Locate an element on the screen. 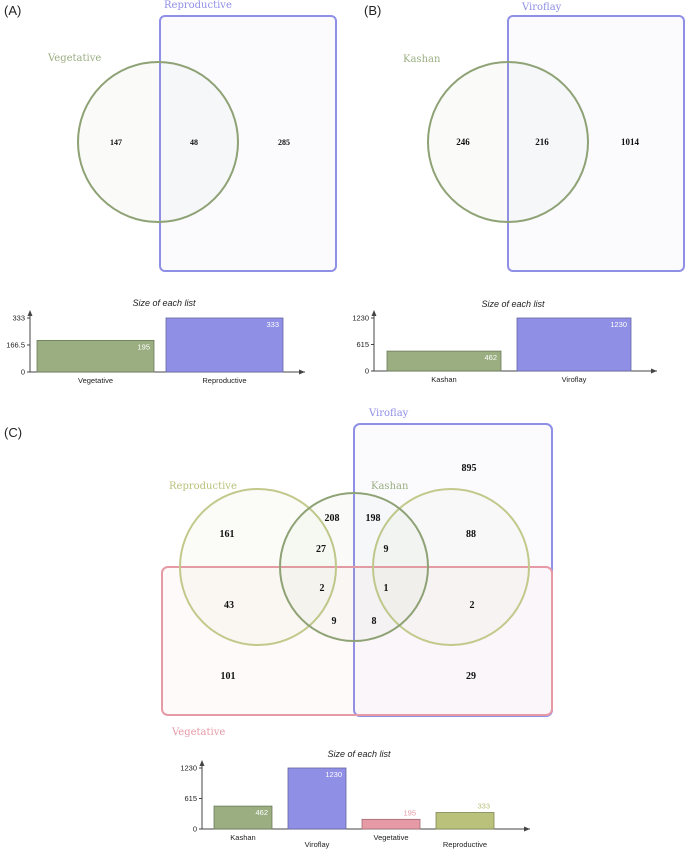 The width and height of the screenshot is (685, 853). panel-c-label: (C) is located at coordinates (13, 432).